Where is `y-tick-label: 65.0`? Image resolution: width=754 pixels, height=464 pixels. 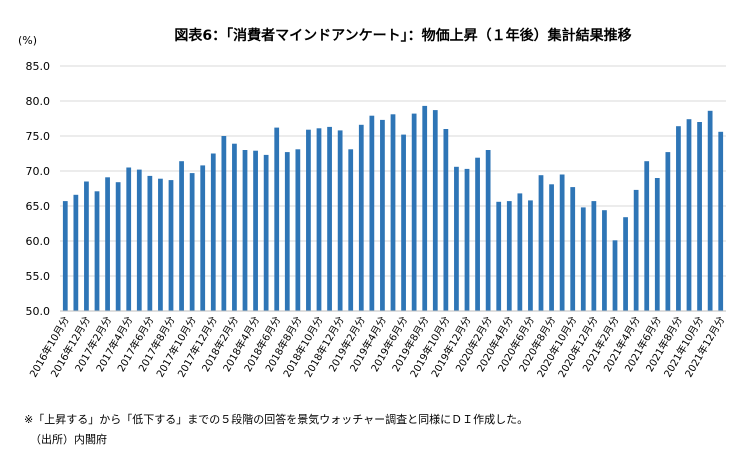
y-tick-label: 65.0 is located at coordinates (38, 206).